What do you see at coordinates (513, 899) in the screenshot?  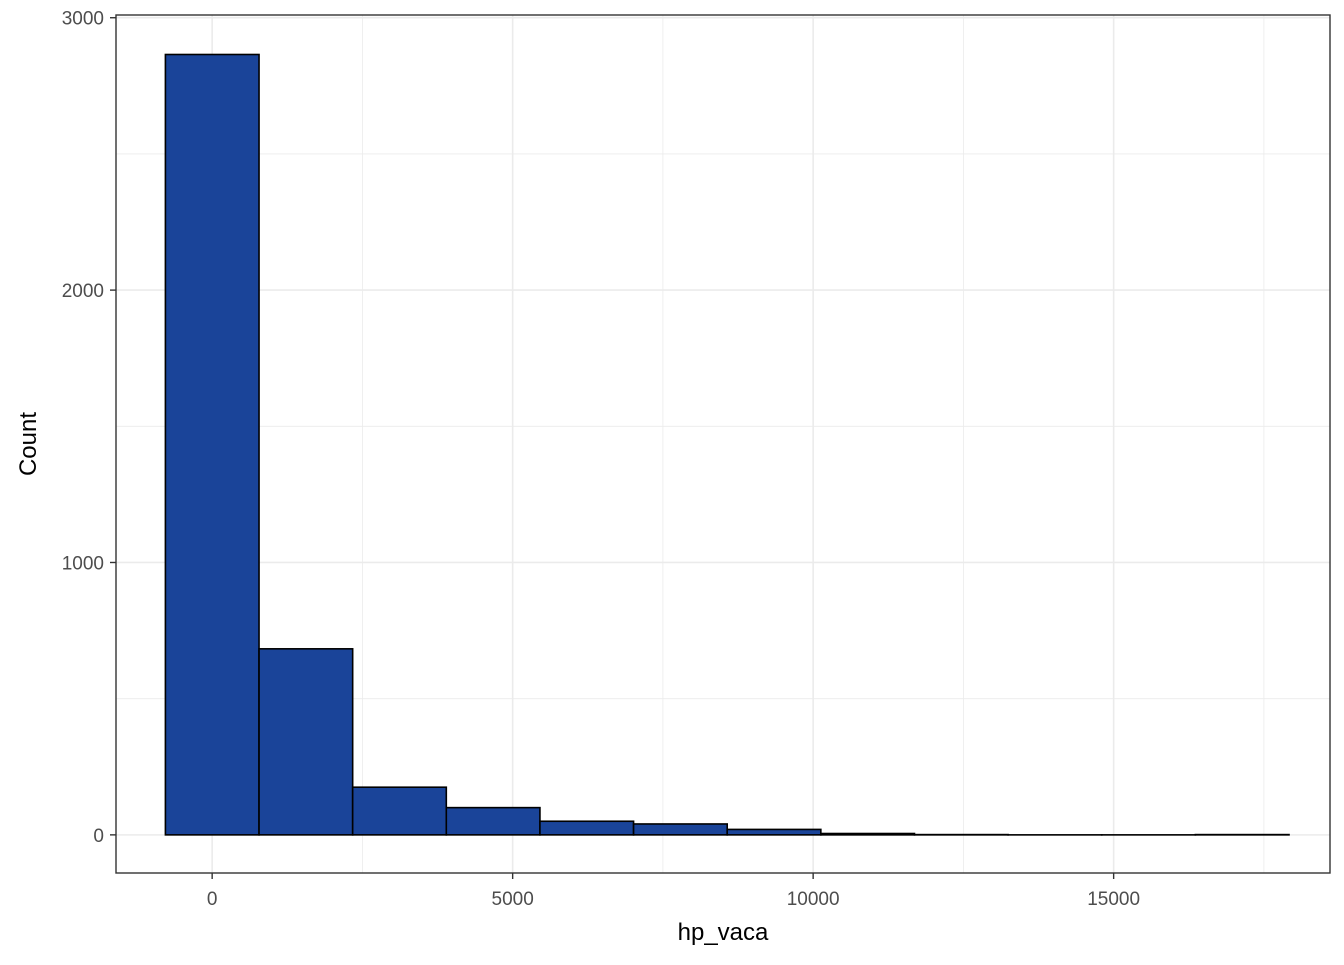 I see `x-tick-label: 5000` at bounding box center [513, 899].